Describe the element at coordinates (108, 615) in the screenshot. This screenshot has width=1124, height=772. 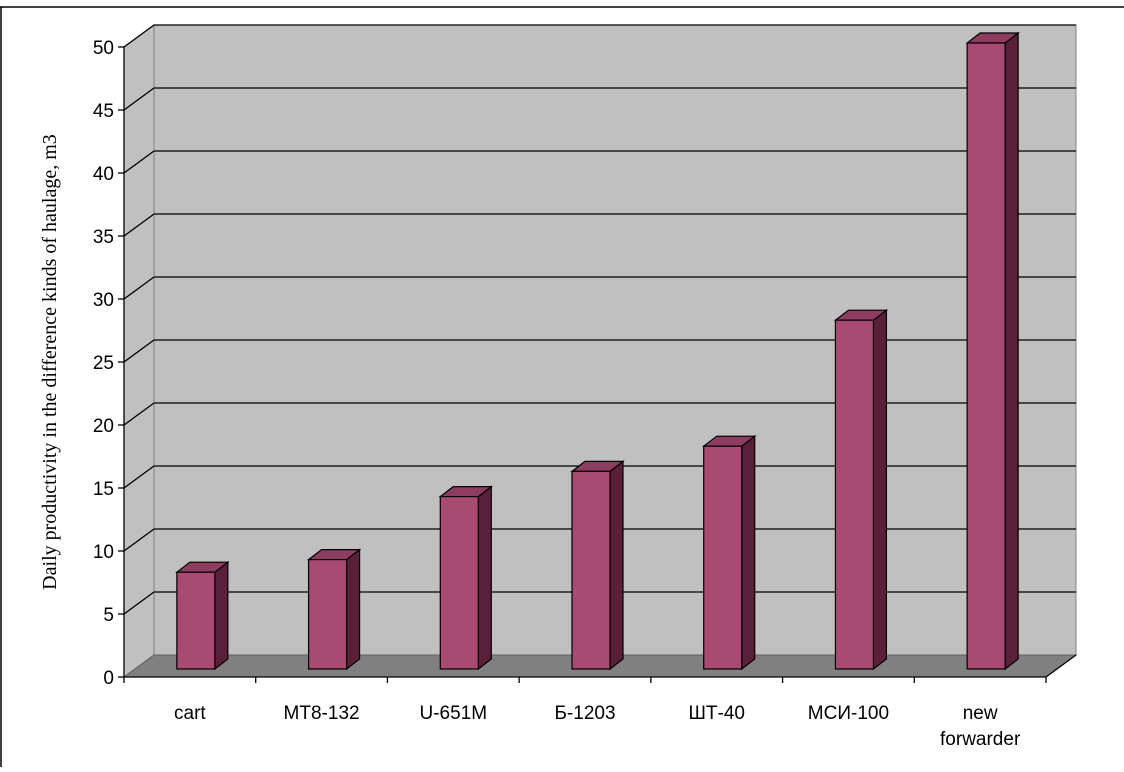
I see `y-tick-label: 5` at that location.